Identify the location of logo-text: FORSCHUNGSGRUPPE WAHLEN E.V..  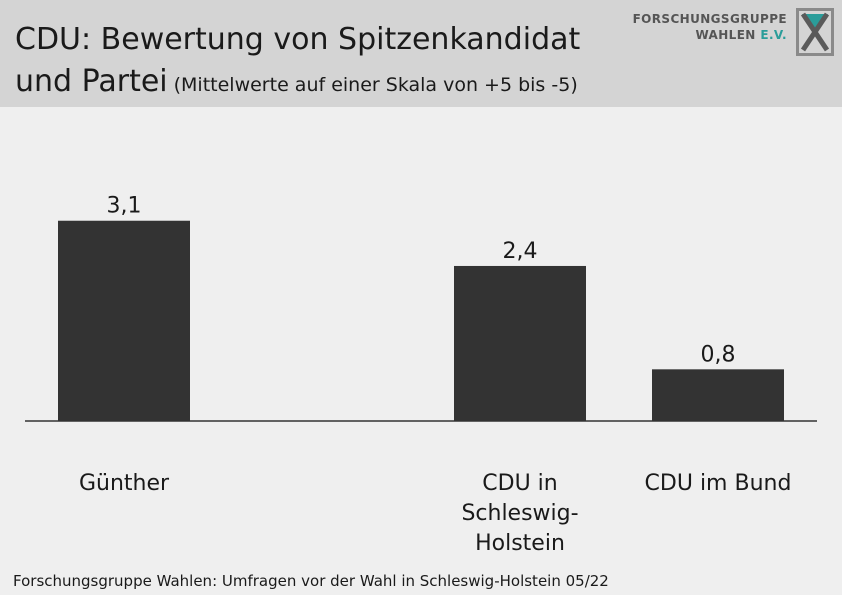
(710, 27).